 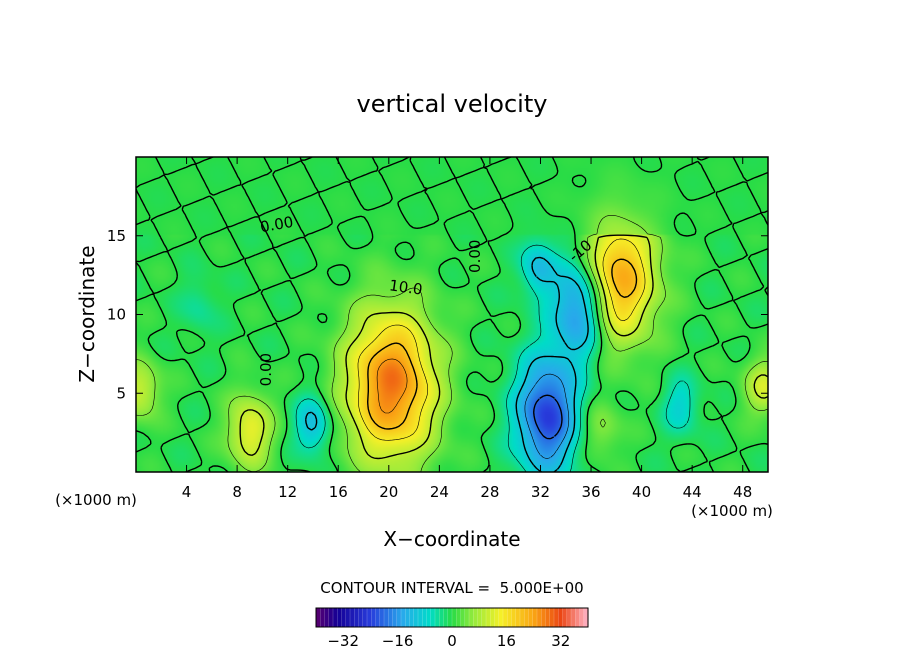 I want to click on x-tick-label: 44, so click(x=692, y=492).